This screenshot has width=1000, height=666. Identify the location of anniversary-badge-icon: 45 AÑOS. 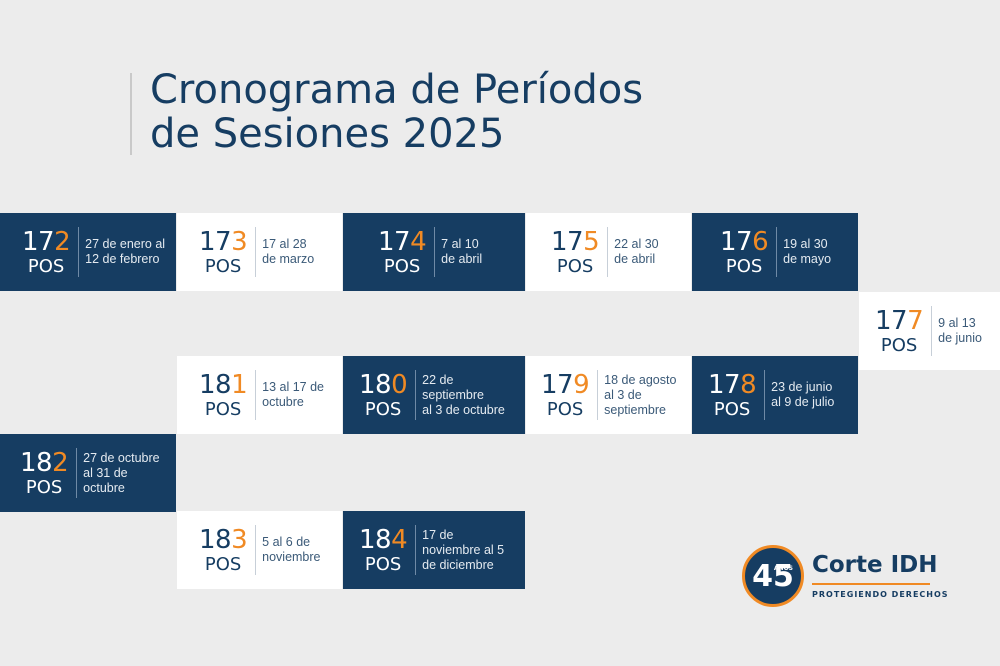
(773, 576).